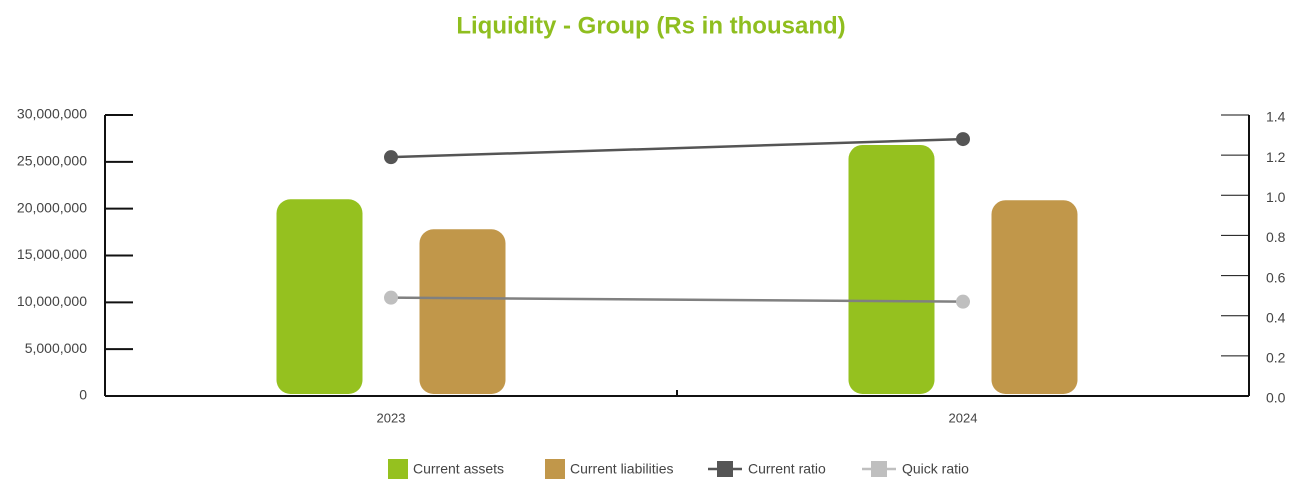 Image resolution: width=1302 pixels, height=480 pixels. Describe the element at coordinates (621, 469) in the screenshot. I see `legend-label: Current liabilities` at that location.